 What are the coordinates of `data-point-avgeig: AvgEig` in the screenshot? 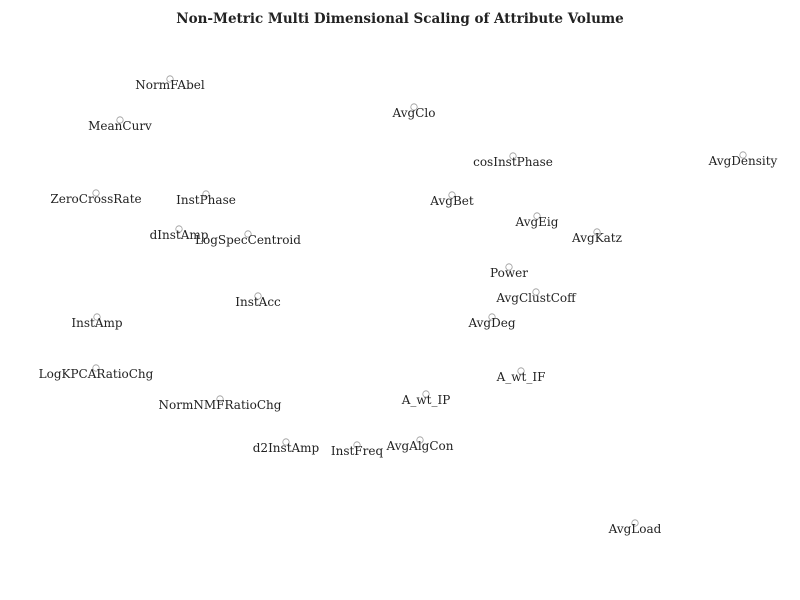 It's located at (537, 220).